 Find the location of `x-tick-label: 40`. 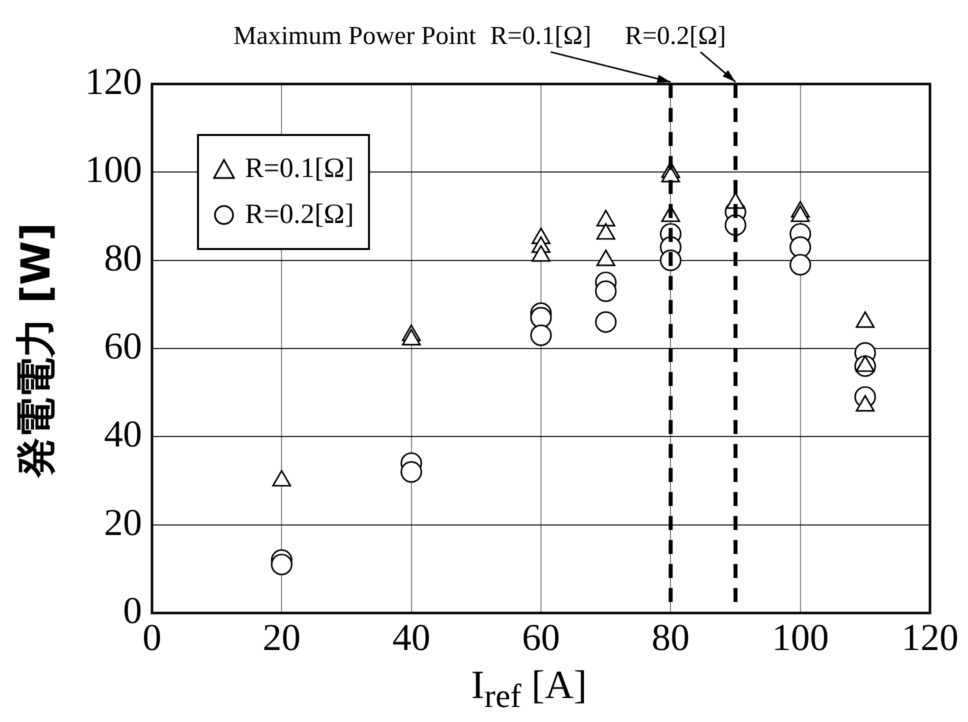

x-tick-label: 40 is located at coordinates (411, 637).